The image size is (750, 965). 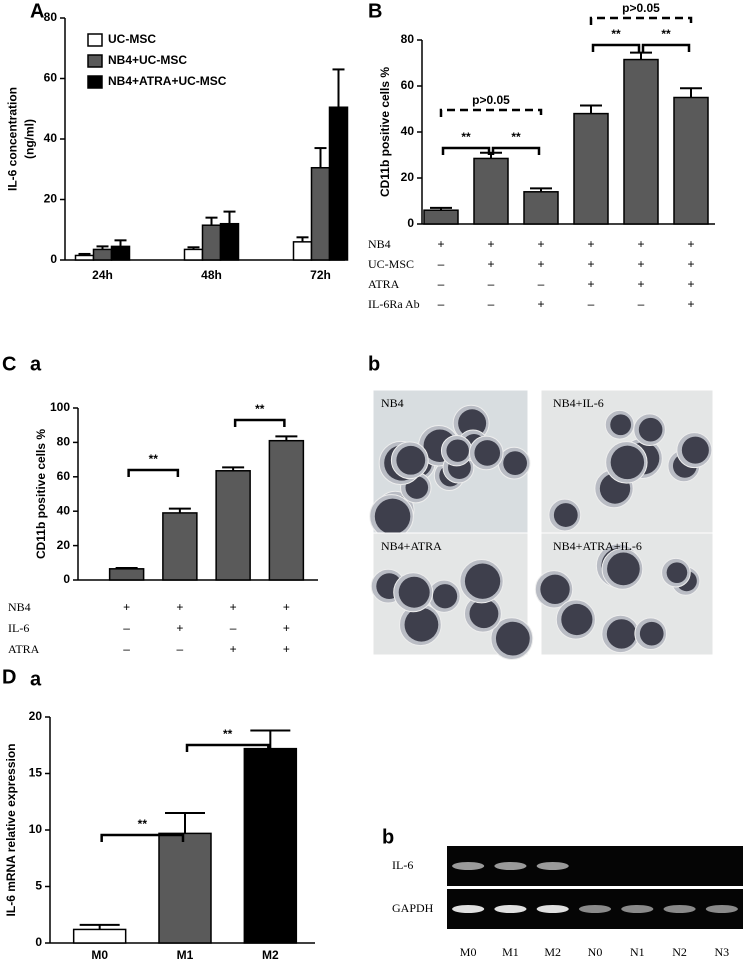 What do you see at coordinates (211, 275) in the screenshot?
I see `x-tick-label: 48h` at bounding box center [211, 275].